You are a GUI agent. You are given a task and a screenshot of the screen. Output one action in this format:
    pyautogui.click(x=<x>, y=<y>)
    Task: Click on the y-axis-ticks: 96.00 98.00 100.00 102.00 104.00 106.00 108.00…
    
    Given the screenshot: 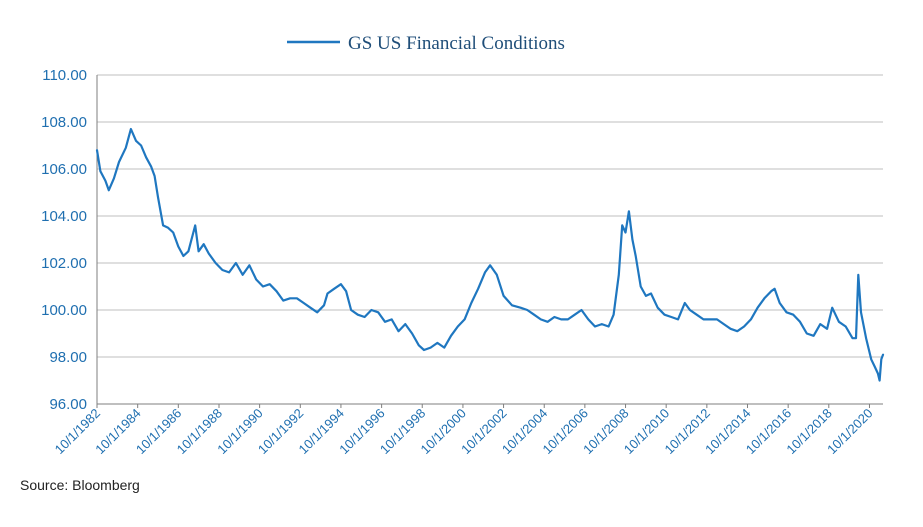 What is the action you would take?
    pyautogui.click(x=64, y=240)
    